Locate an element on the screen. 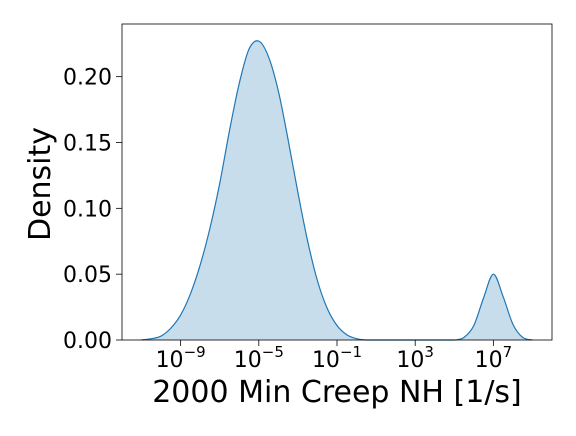 The image size is (576, 436). x-axis-ticks: 10⁻⁹ 10⁻⁵ 10⁻¹ 10³ 10⁷ is located at coordinates (334, 356).